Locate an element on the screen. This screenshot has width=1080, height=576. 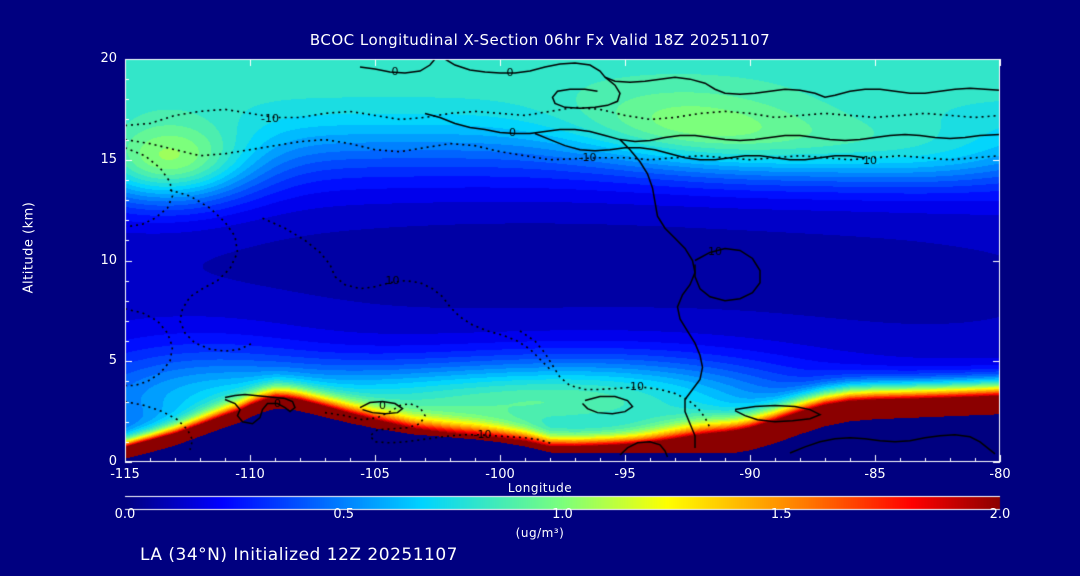
colorbar-tick-label: 0.0 is located at coordinates (125, 514).